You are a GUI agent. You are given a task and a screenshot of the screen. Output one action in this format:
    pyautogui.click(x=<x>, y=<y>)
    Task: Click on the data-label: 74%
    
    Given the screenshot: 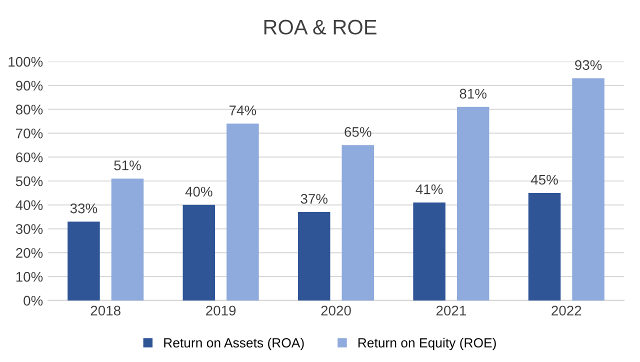 What is the action you would take?
    pyautogui.click(x=243, y=111)
    